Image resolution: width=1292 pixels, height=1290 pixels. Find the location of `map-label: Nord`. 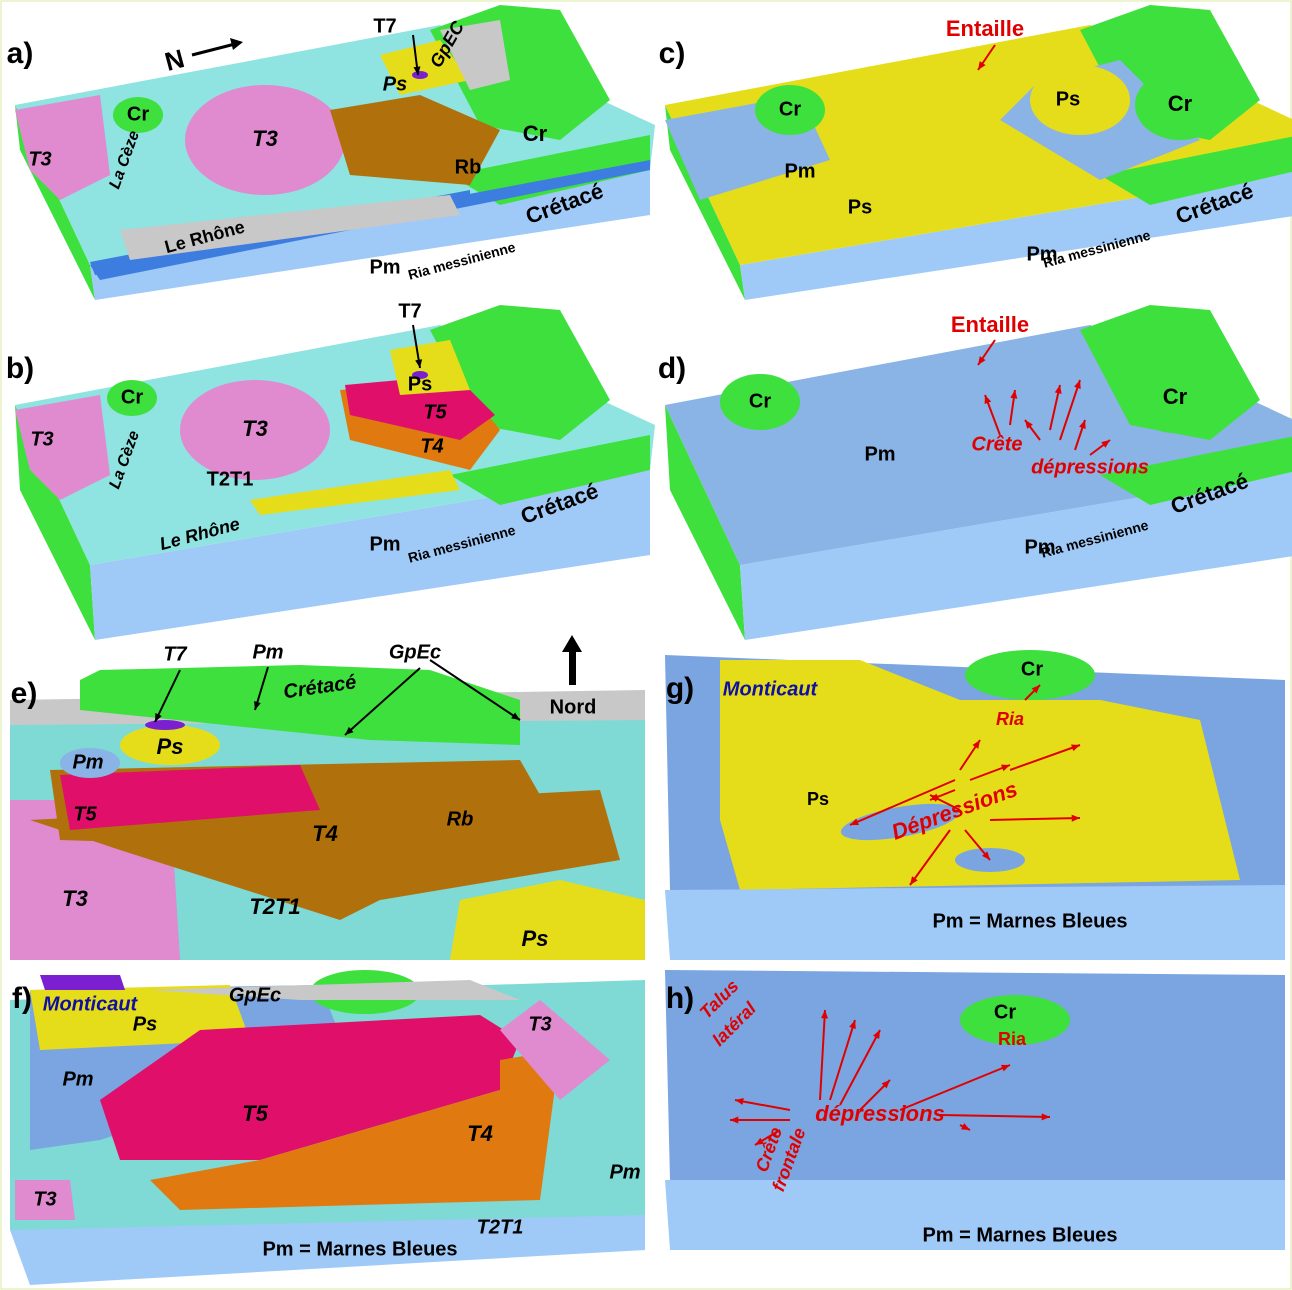

map-label: Nord is located at coordinates (573, 707).